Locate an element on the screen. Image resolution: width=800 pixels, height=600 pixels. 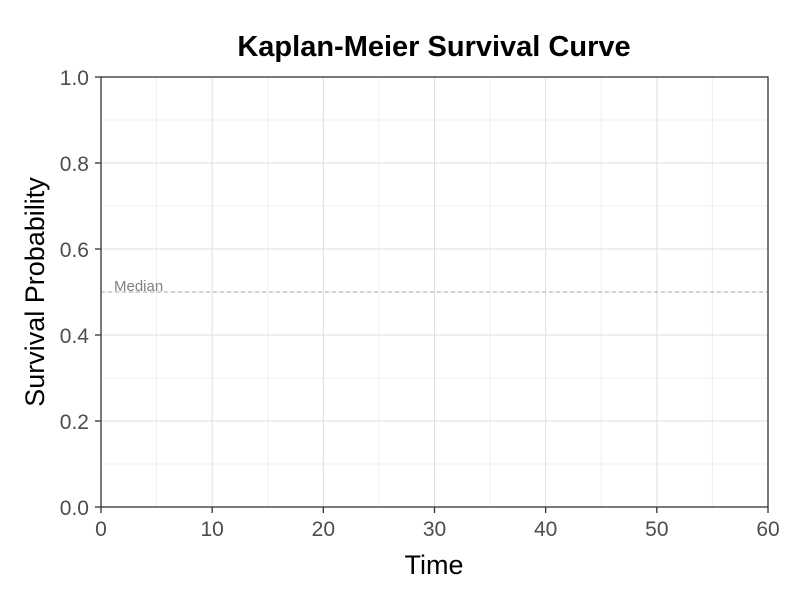
y-tick-label: 0.2 is located at coordinates (74, 422).